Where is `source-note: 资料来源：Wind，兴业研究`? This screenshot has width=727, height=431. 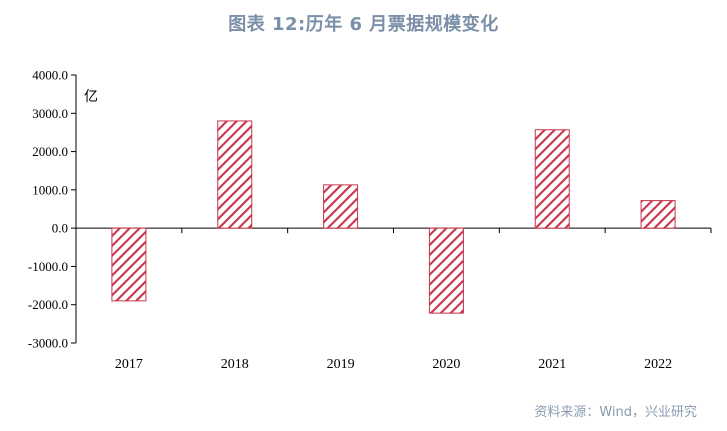 source-note: 资料来源：Wind，兴业研究 is located at coordinates (615, 412).